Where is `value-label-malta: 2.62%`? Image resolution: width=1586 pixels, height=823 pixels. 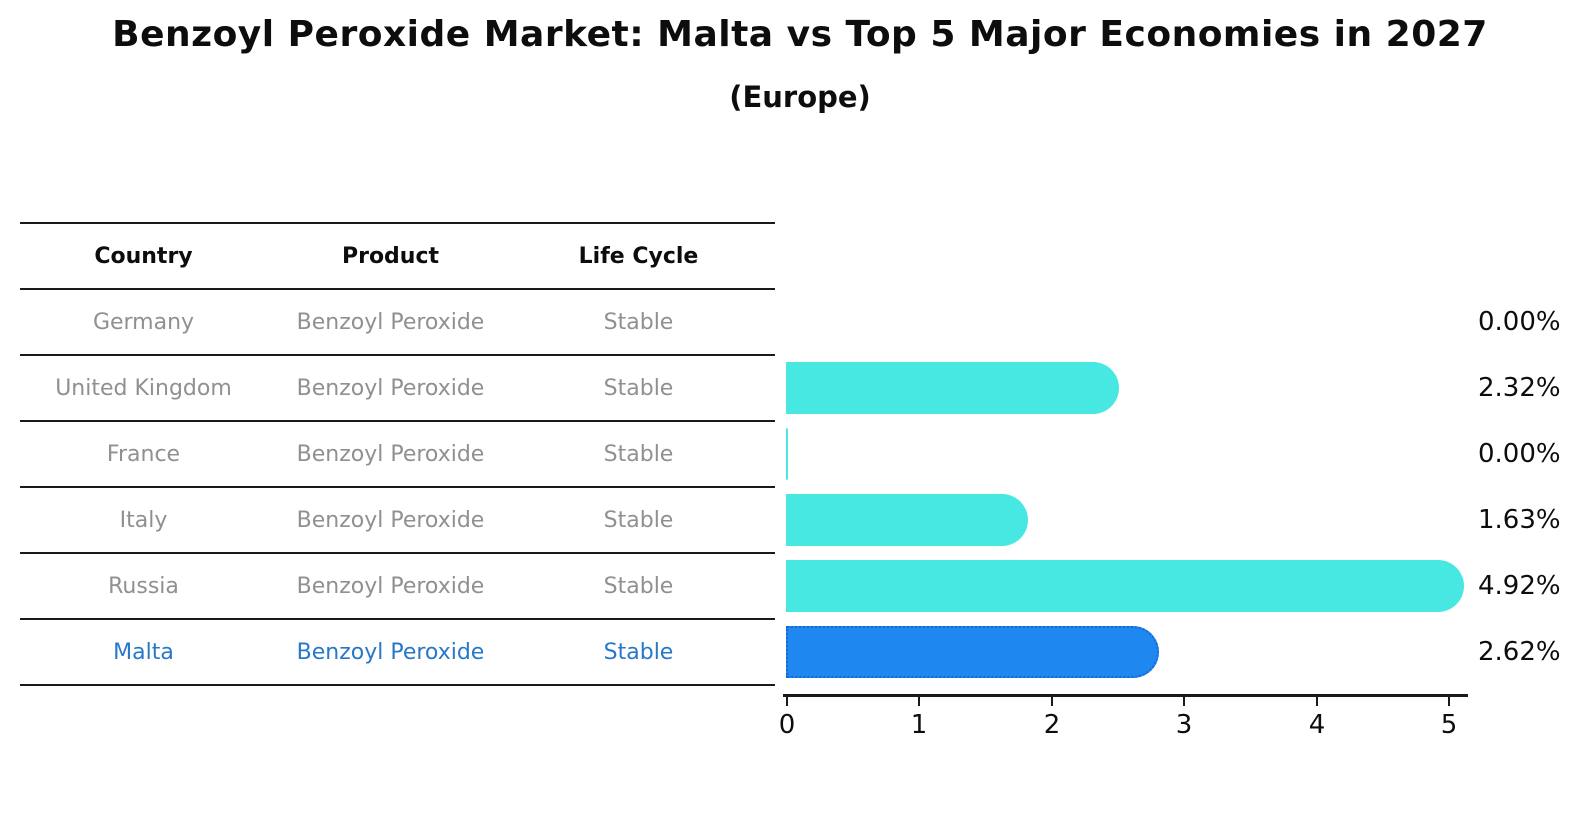 value-label-malta: 2.62% is located at coordinates (1519, 652).